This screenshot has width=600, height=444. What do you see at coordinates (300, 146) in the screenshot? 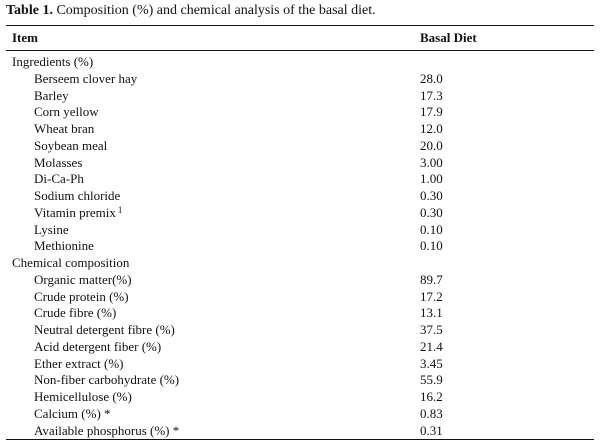
I see `table-row: Soybean meal 20.0` at bounding box center [300, 146].